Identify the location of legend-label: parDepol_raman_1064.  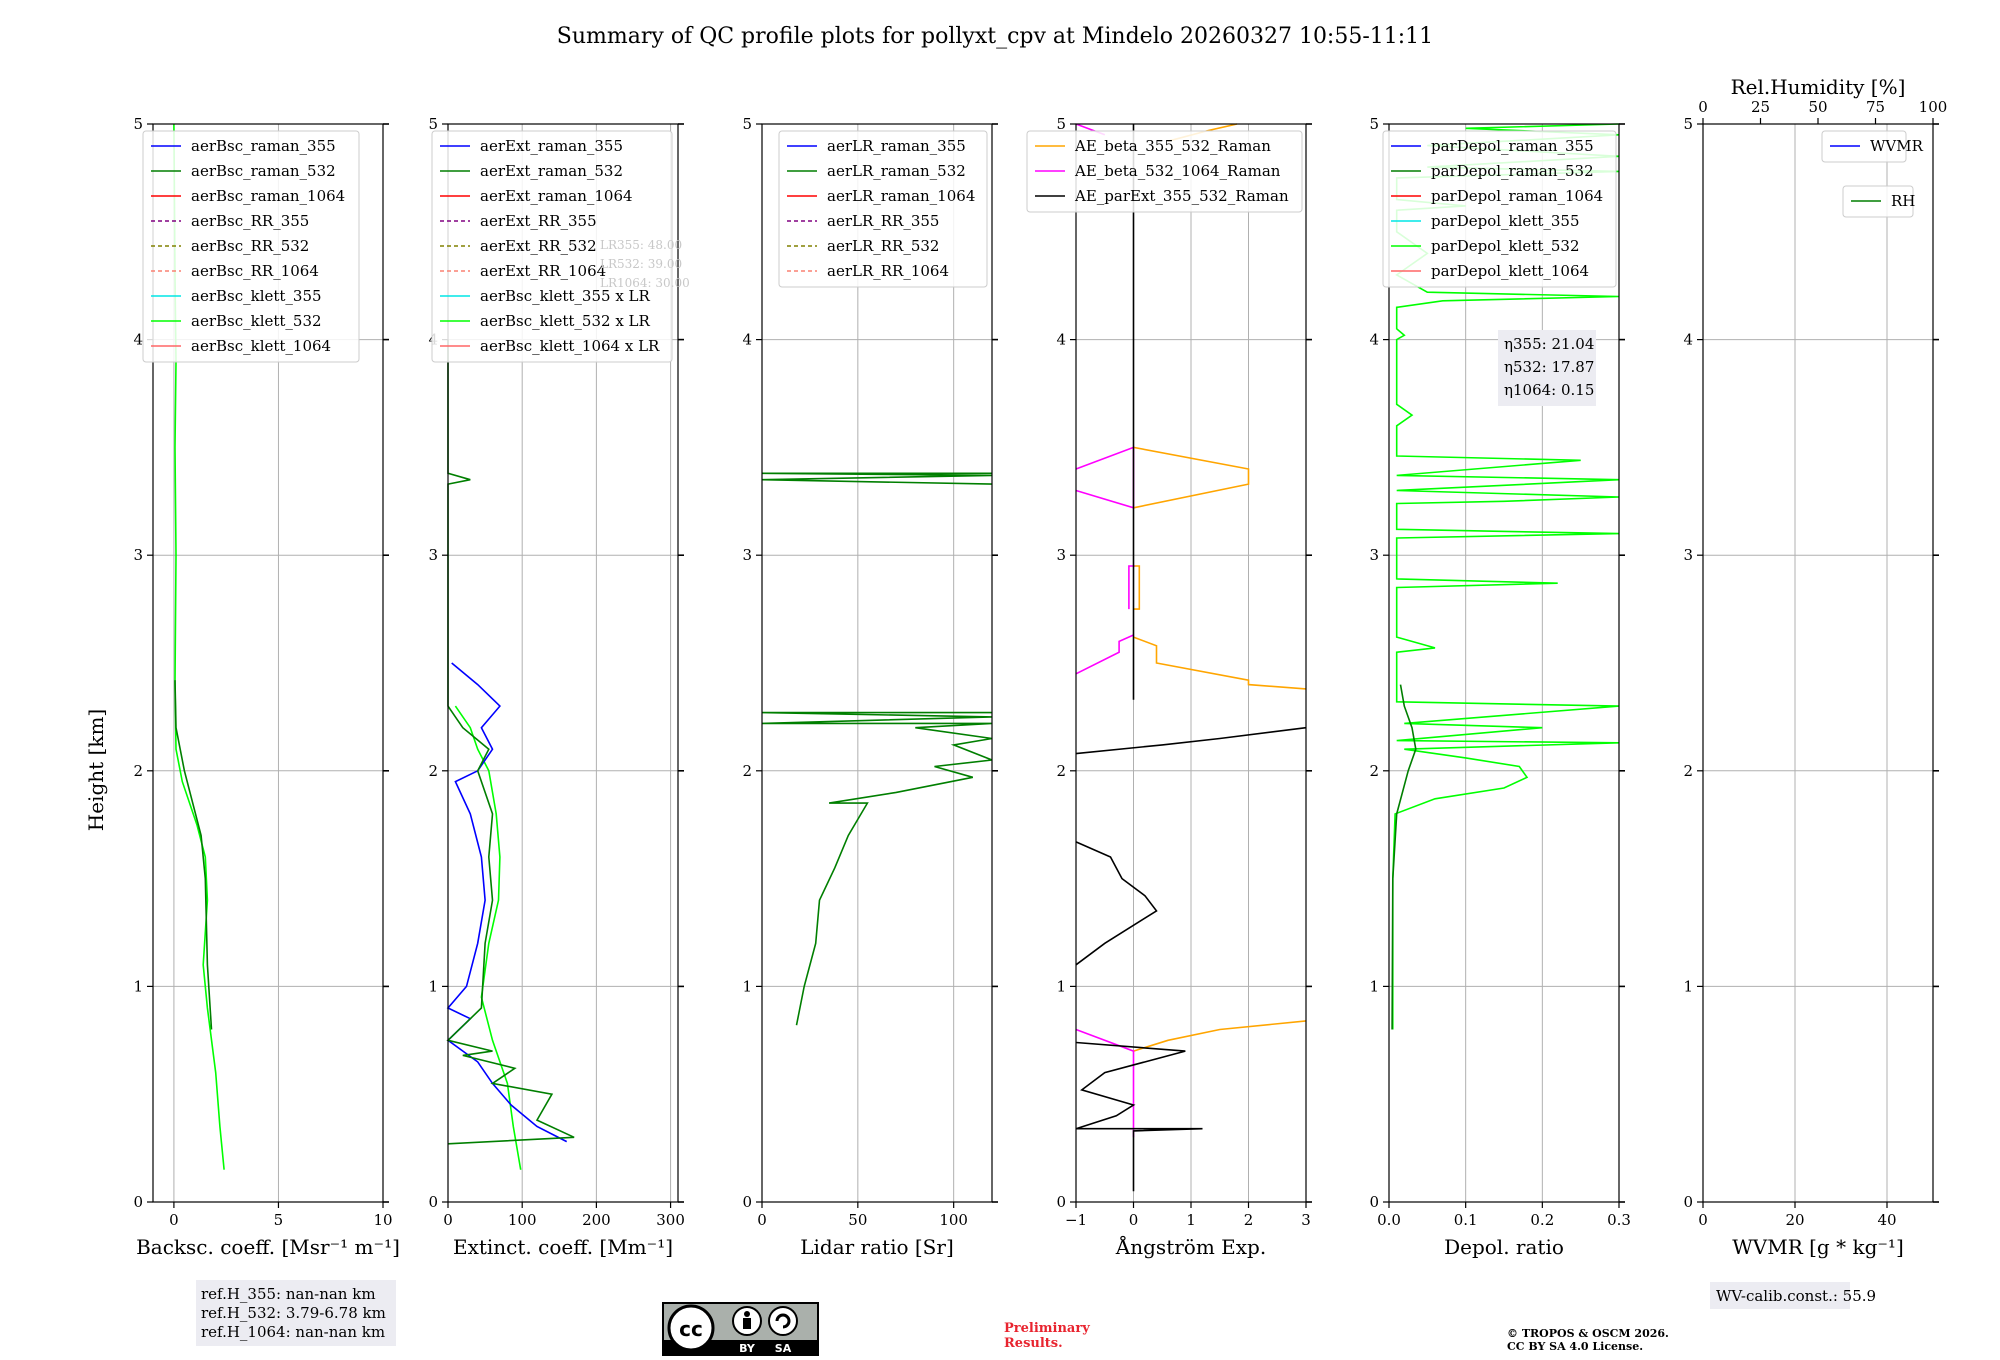
(1517, 196).